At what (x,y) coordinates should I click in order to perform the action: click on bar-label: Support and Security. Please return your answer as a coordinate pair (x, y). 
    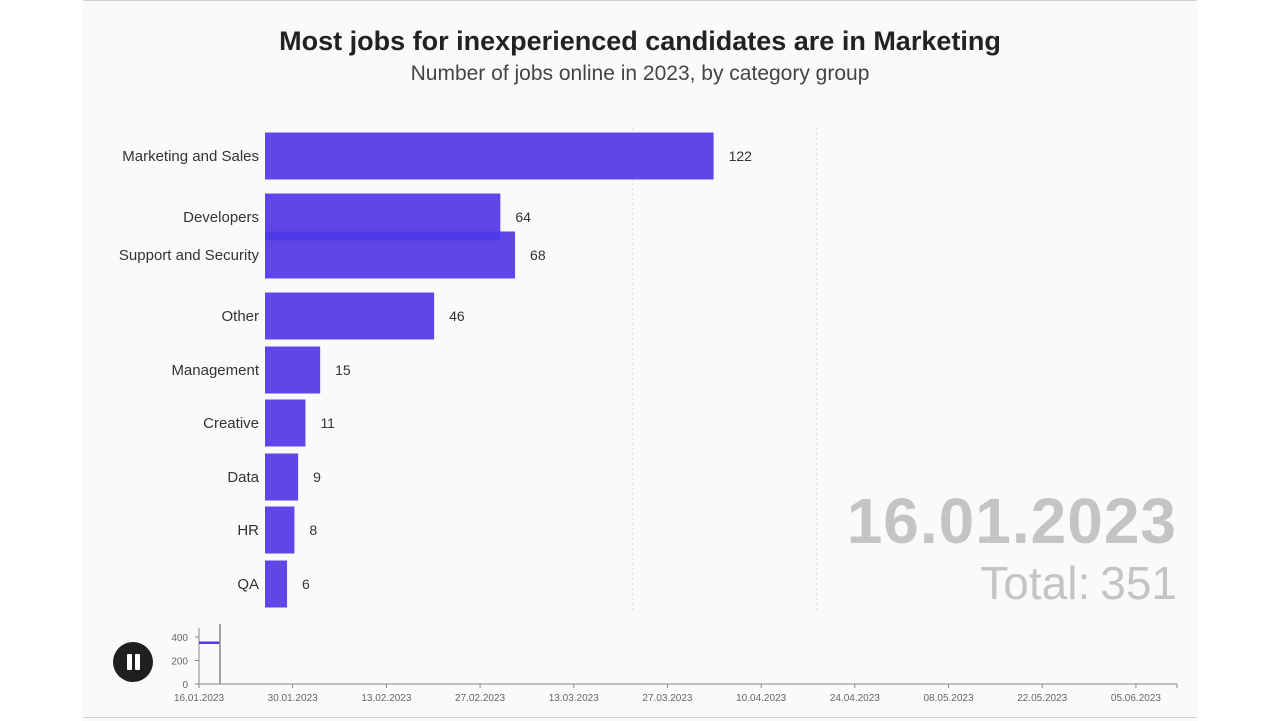
    Looking at the image, I should click on (189, 255).